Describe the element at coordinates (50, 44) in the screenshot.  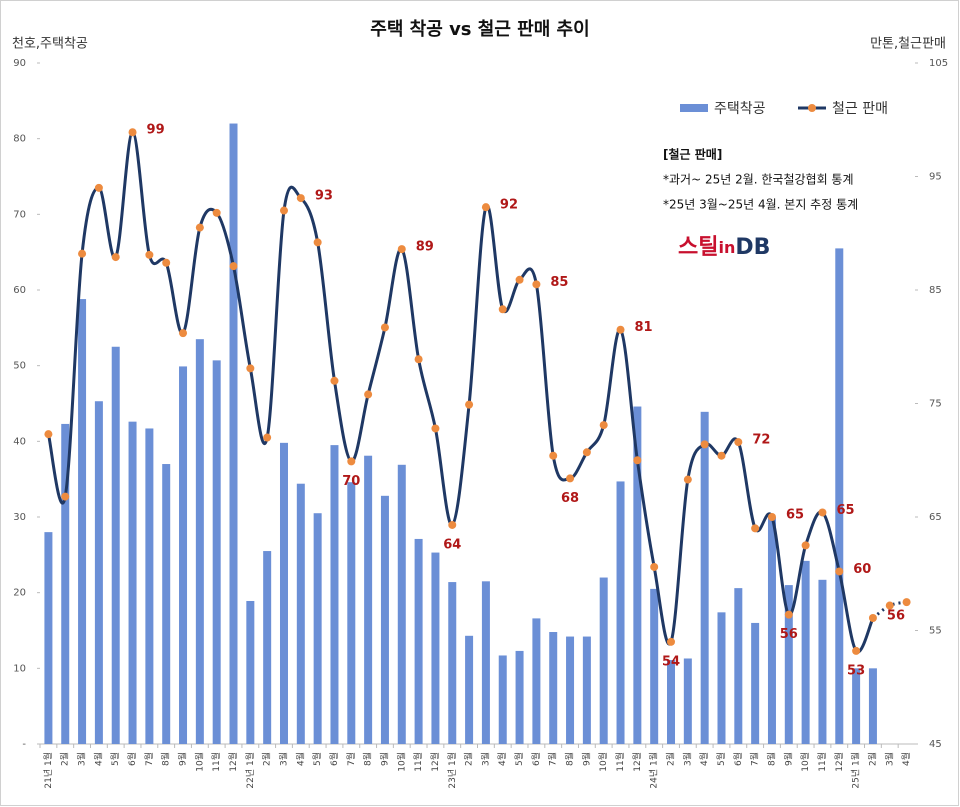
I see `y-axis-label: 천호,주택착공` at that location.